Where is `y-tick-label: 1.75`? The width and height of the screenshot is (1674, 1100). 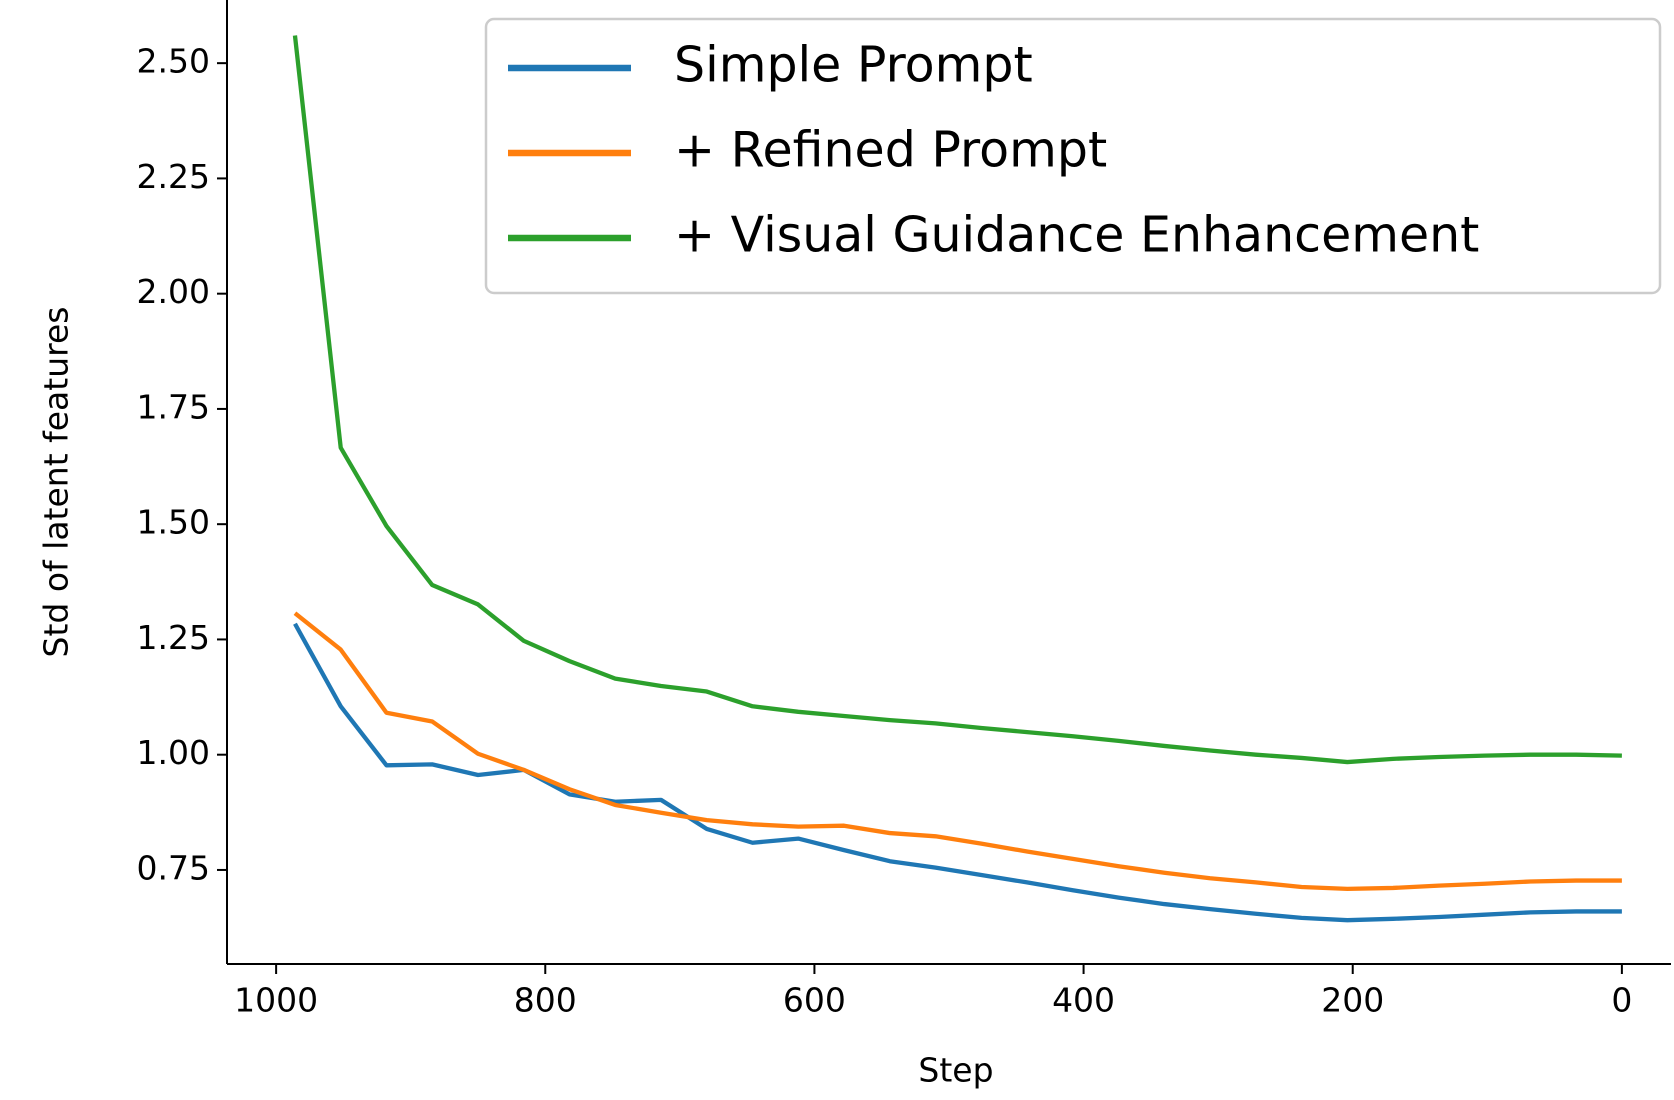 y-tick-label: 1.75 is located at coordinates (173, 406).